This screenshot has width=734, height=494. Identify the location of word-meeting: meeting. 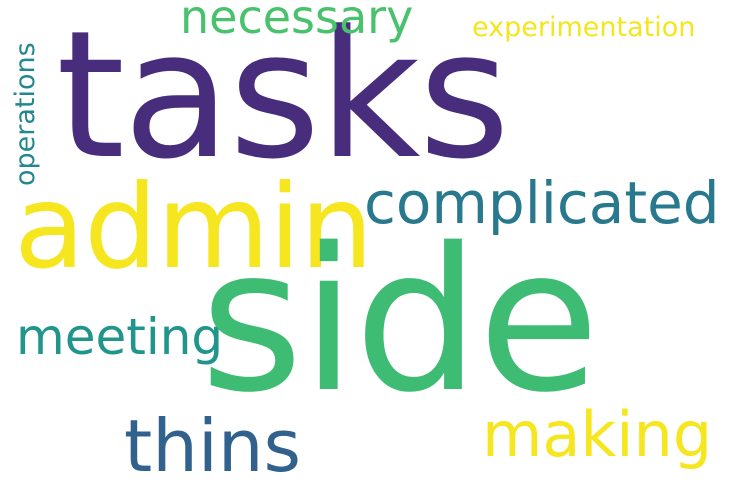
(120, 337).